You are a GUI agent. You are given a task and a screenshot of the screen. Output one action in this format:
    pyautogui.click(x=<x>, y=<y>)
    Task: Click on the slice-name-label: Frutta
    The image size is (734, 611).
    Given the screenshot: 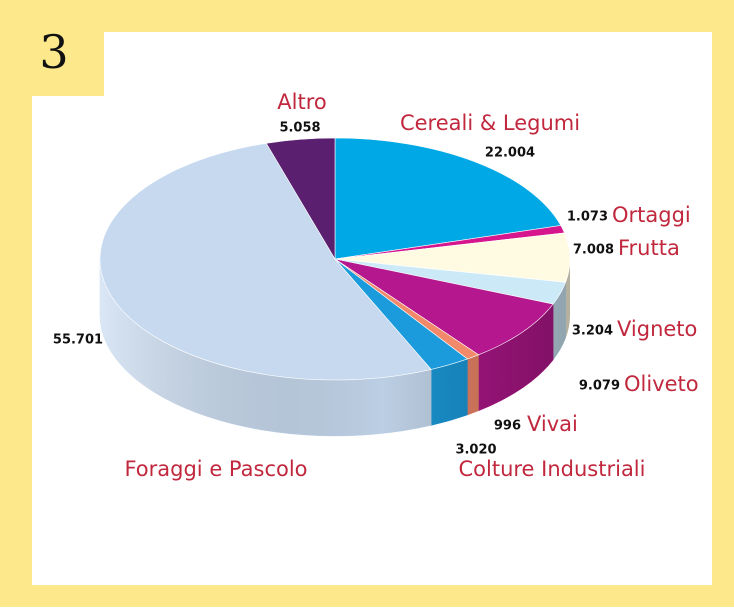 What is the action you would take?
    pyautogui.click(x=649, y=248)
    